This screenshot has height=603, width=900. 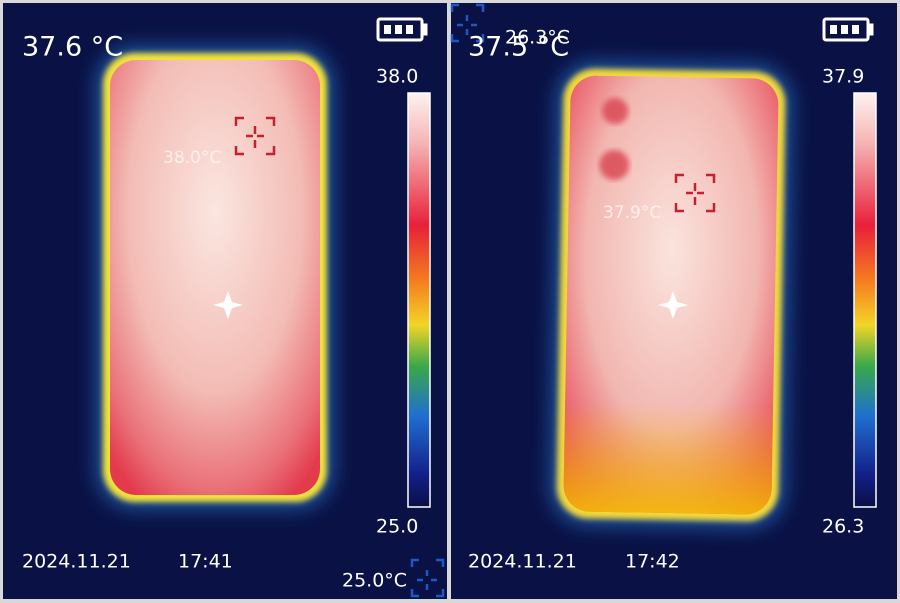 I want to click on scale-max: 37.9, so click(x=843, y=77).